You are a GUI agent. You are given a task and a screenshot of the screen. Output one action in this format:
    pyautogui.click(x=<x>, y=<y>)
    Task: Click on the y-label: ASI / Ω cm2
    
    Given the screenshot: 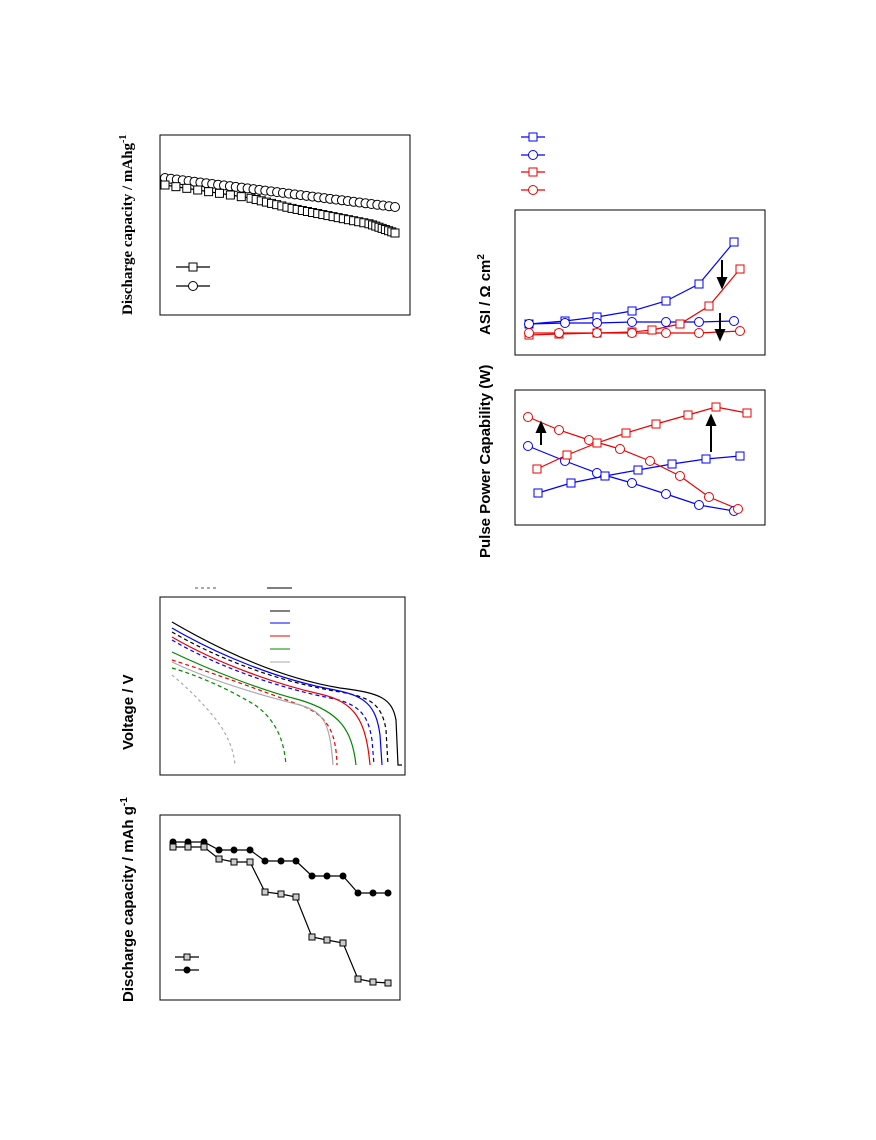 What is the action you would take?
    pyautogui.click(x=485, y=294)
    